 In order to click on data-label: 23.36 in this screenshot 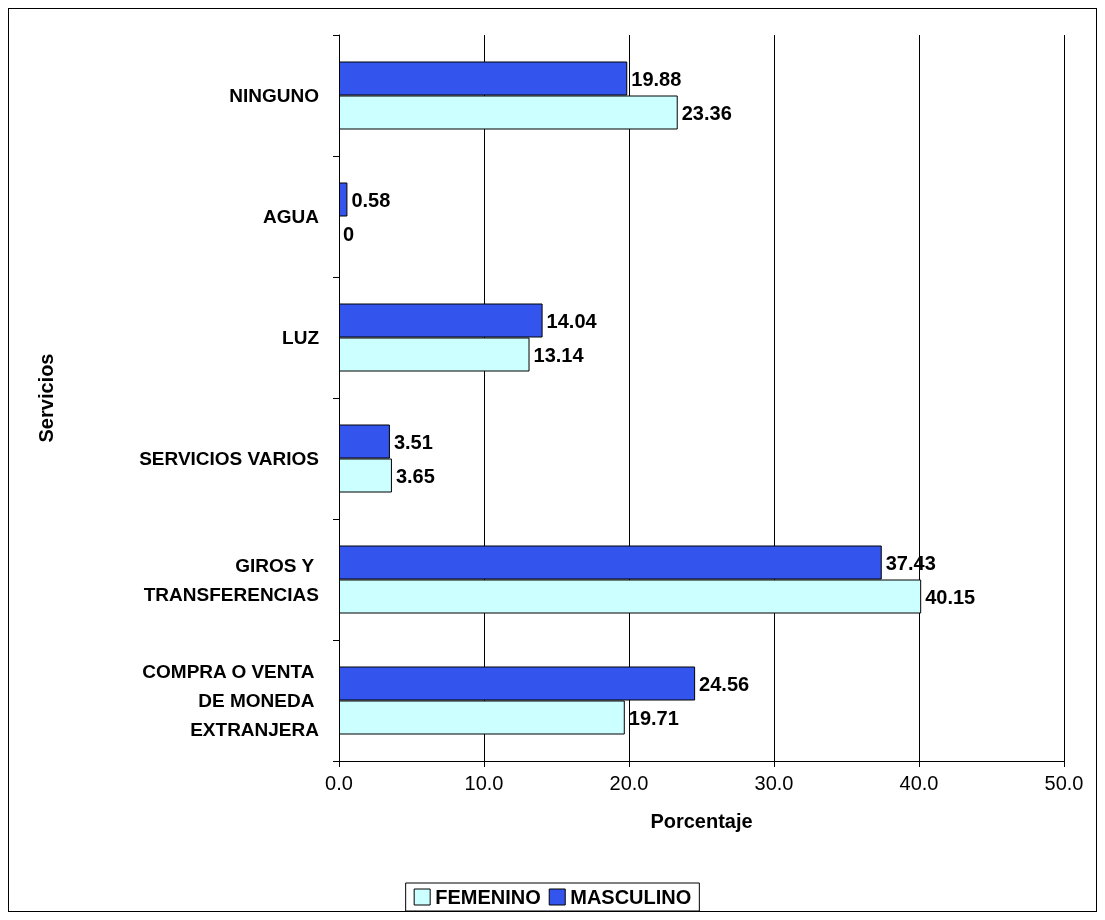, I will do `click(706, 112)`.